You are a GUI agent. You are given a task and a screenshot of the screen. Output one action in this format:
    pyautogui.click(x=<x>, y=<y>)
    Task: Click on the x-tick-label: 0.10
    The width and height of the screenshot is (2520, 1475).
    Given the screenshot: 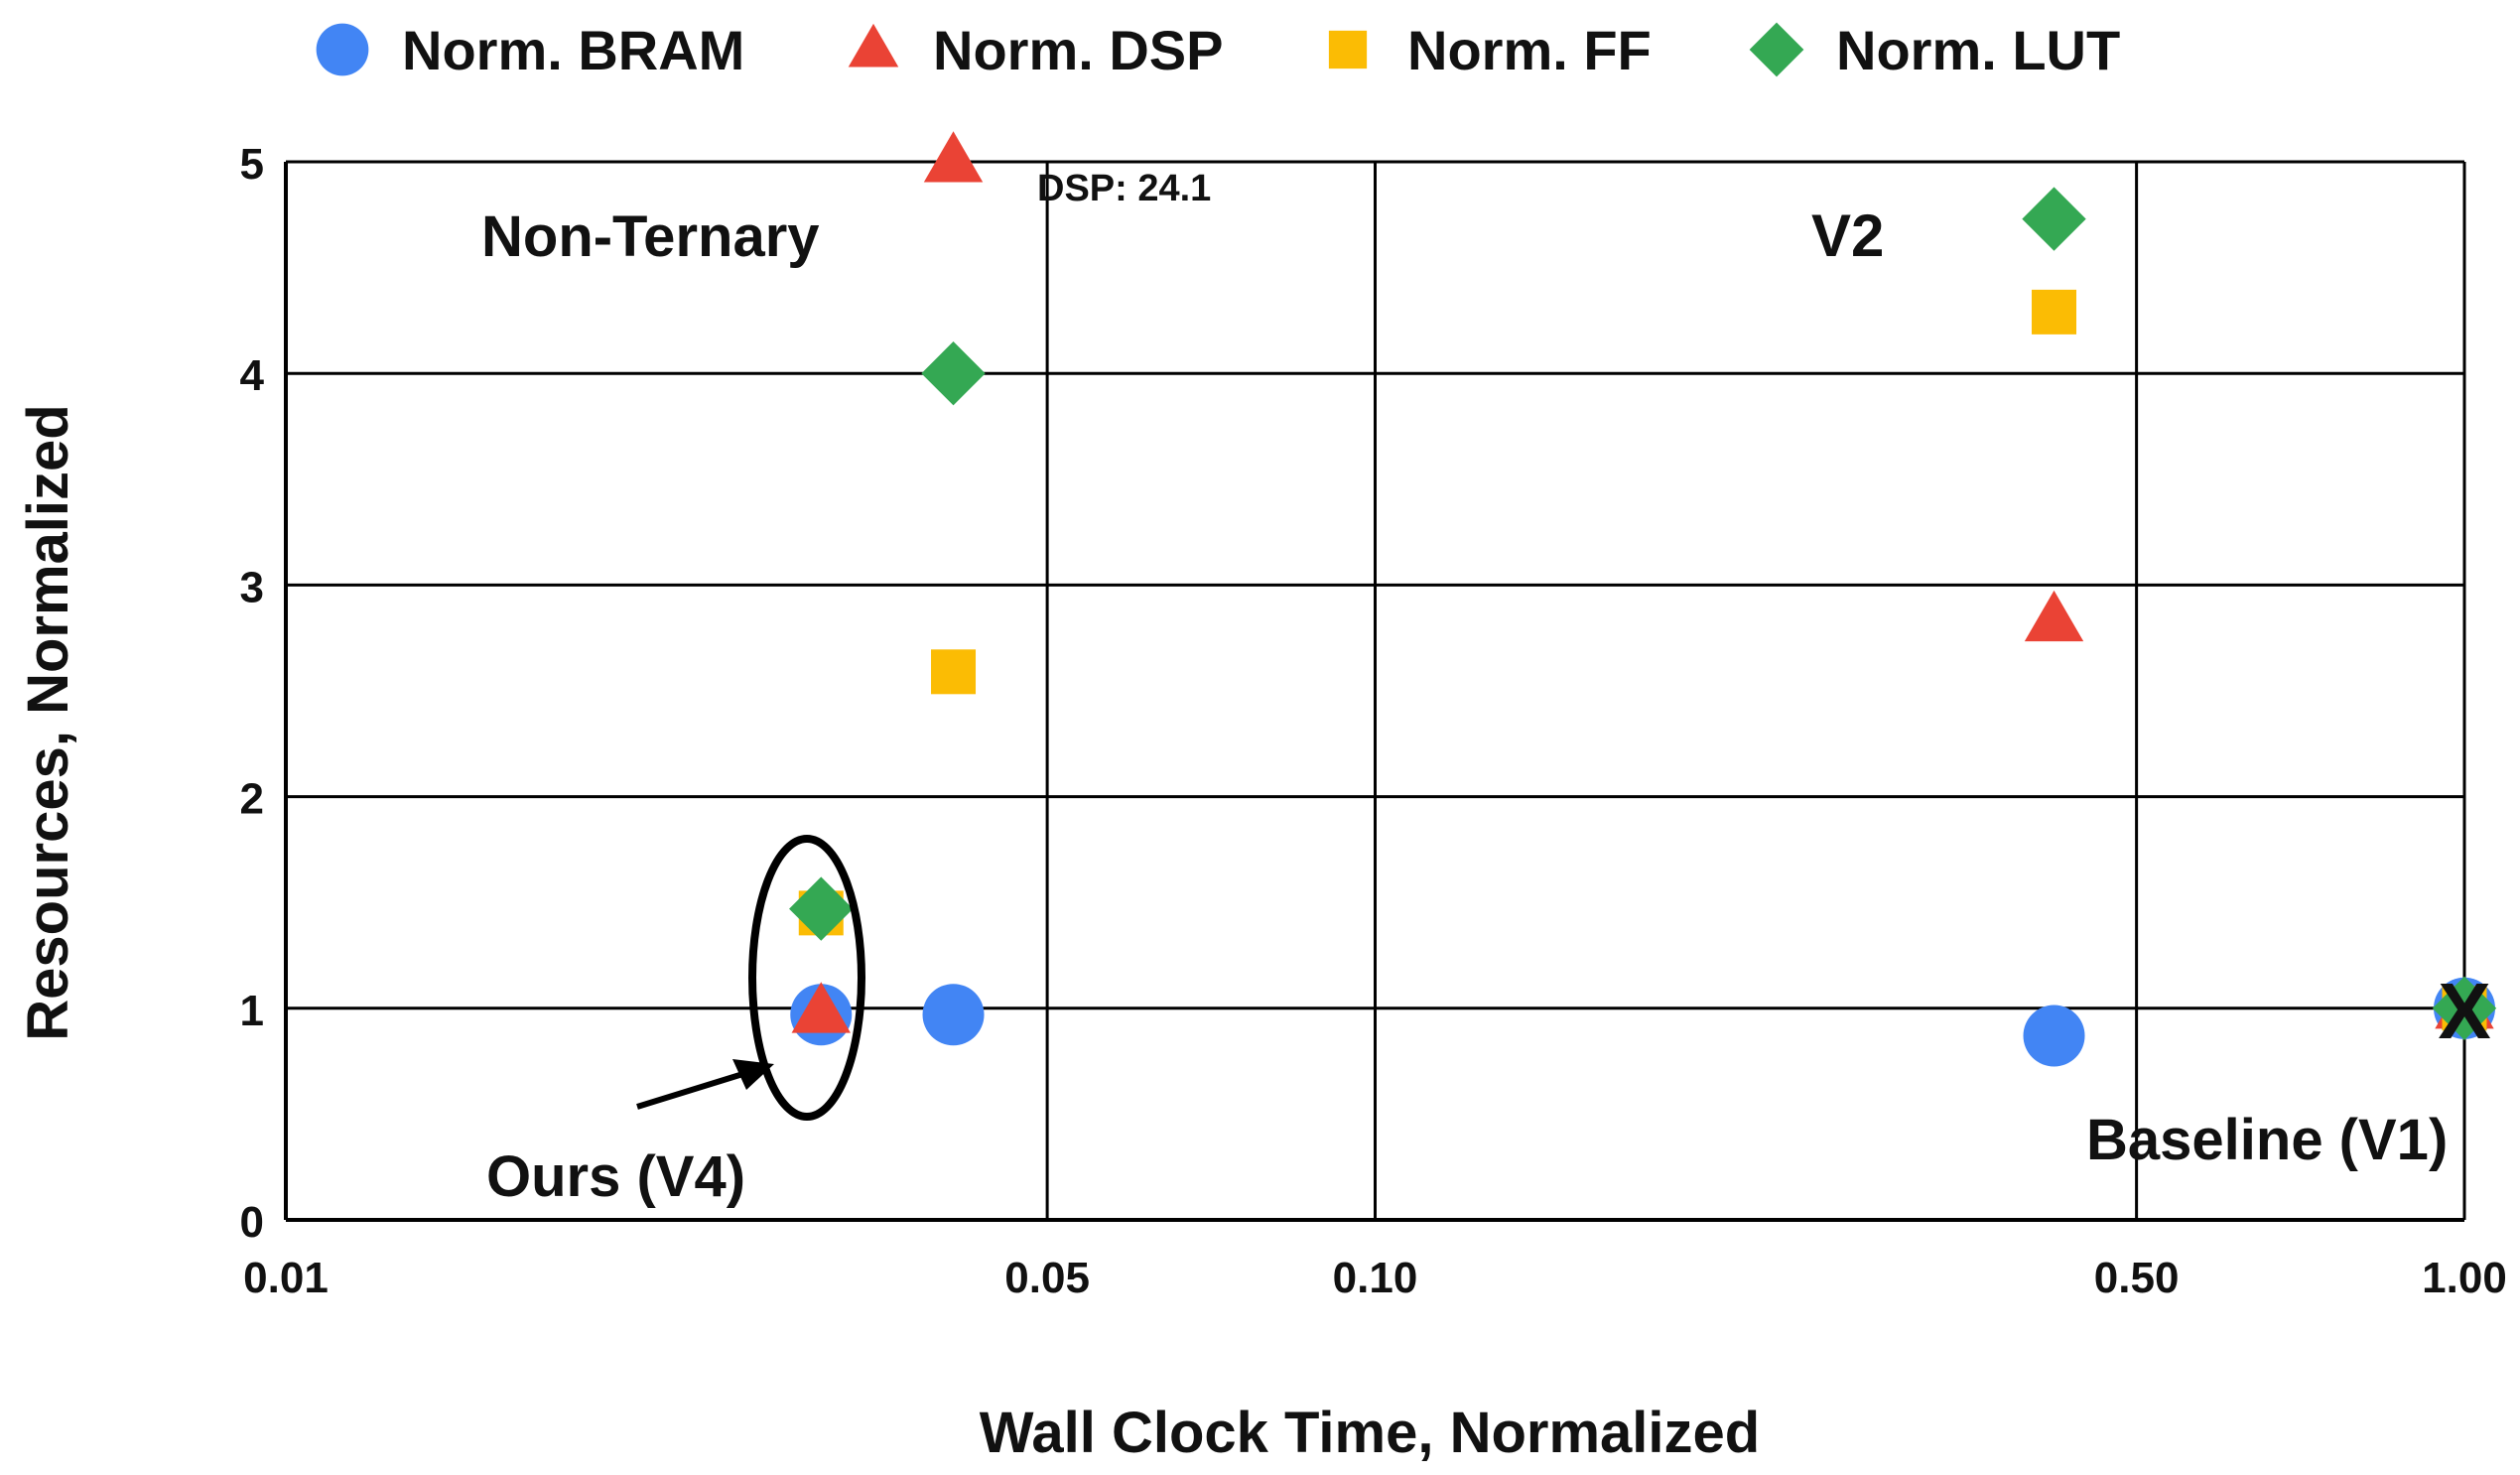 What is the action you would take?
    pyautogui.click(x=1375, y=1278)
    